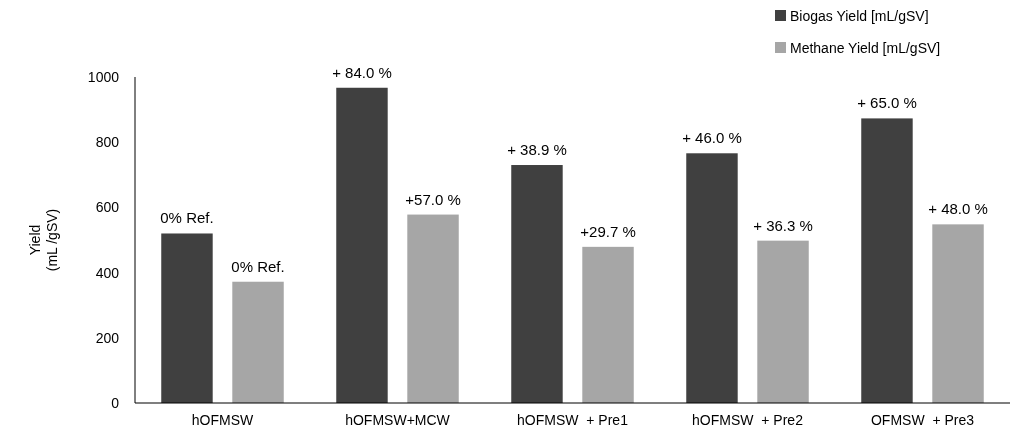 Image resolution: width=1015 pixels, height=439 pixels. Describe the element at coordinates (958, 209) in the screenshot. I see `annotation: + 48.0 %` at that location.